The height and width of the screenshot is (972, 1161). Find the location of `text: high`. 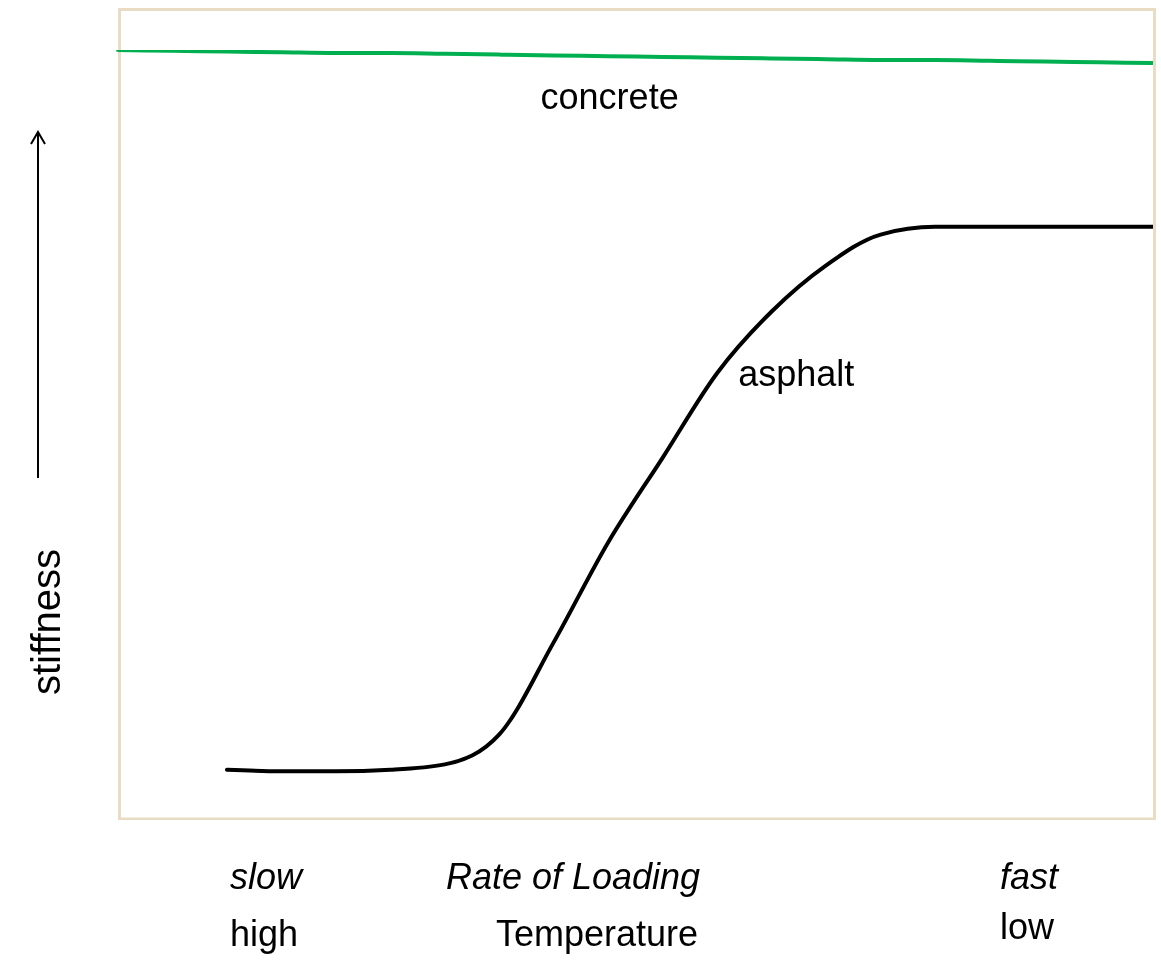

text: high is located at coordinates (264, 934).